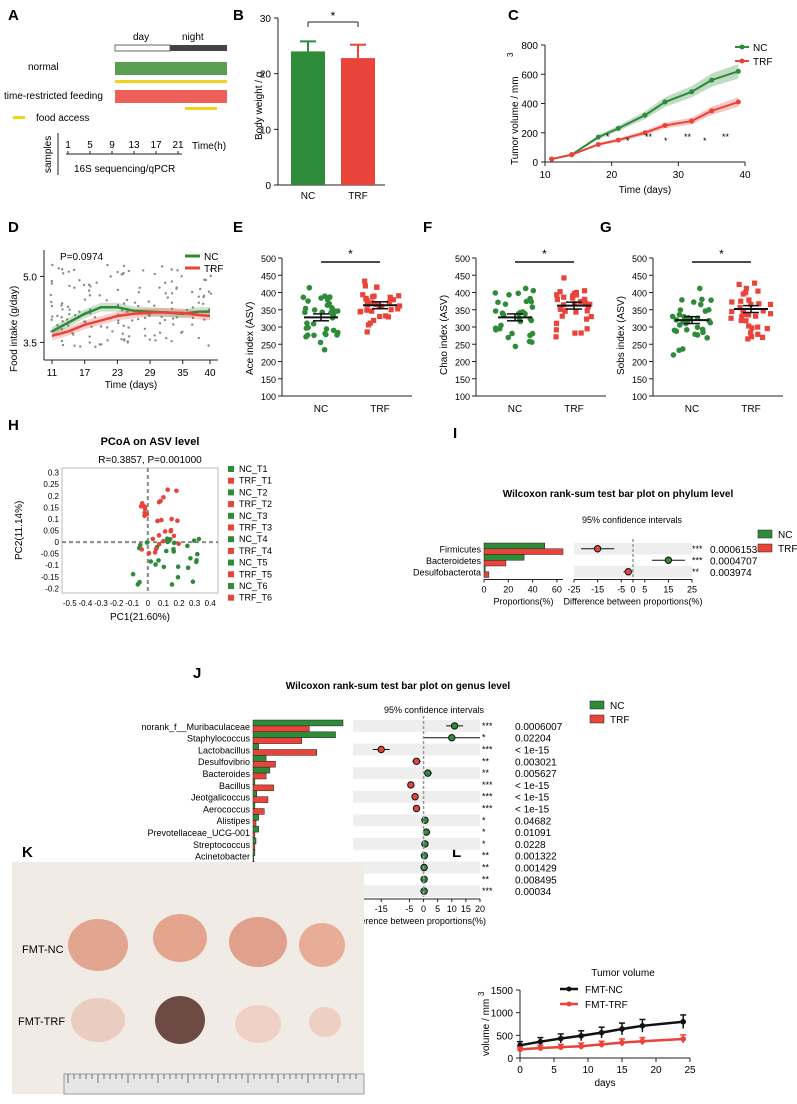 The image size is (797, 1104). Describe the element at coordinates (134, 145) in the screenshot. I see `time-tick-label: 13` at that location.